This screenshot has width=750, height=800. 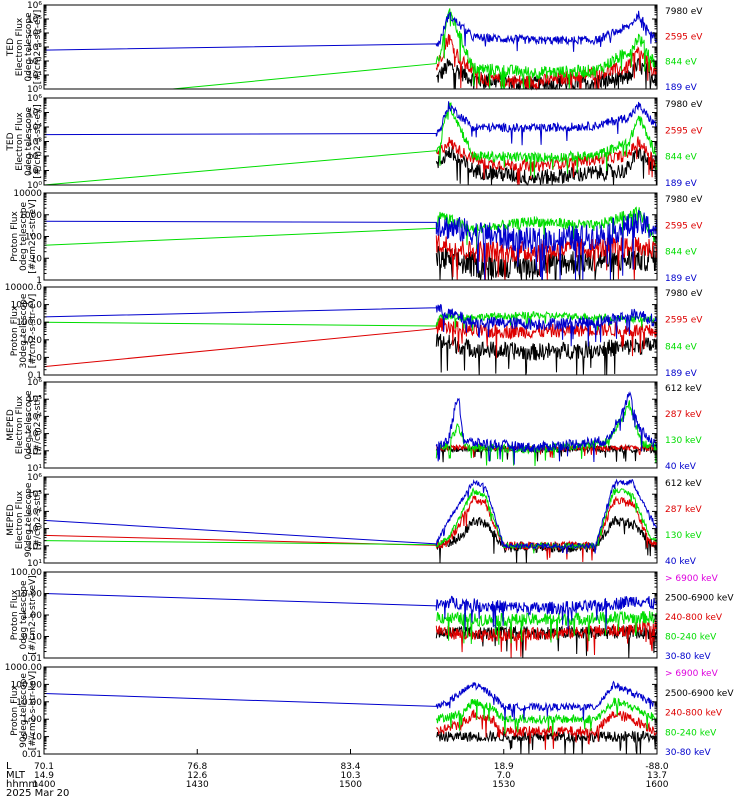 I want to click on panel-4-frame, so click(x=350, y=331).